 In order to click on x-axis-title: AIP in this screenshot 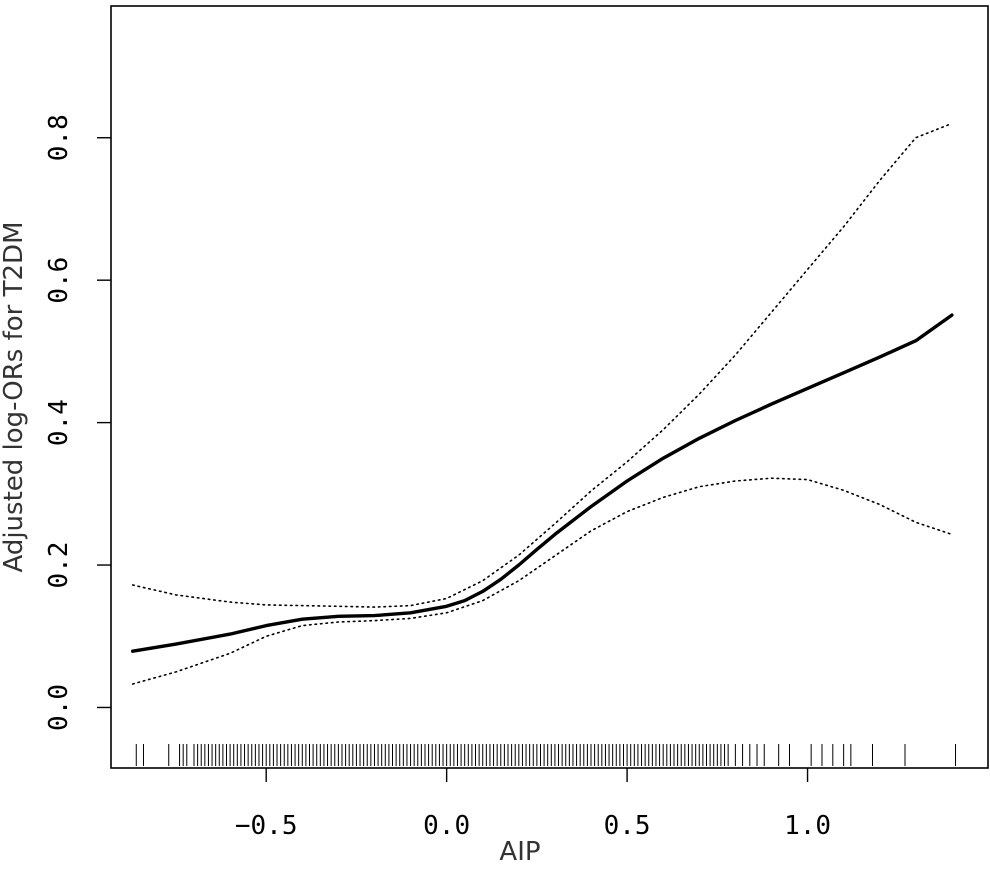, I will do `click(519, 852)`.